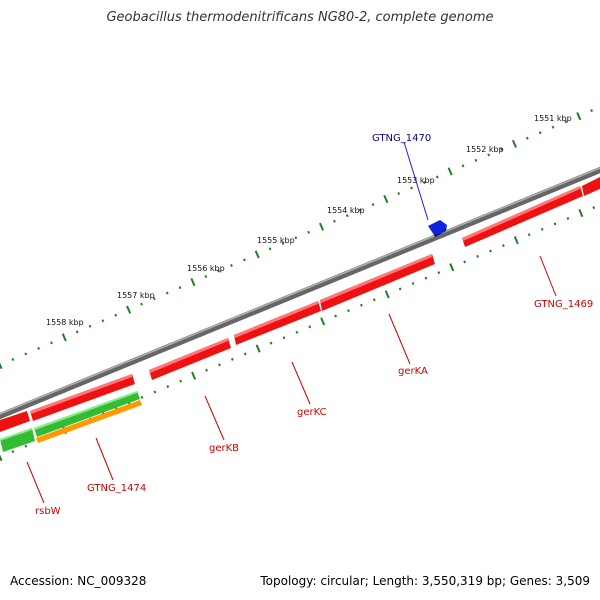 Image resolution: width=600 pixels, height=600 pixels. What do you see at coordinates (15, 421) in the screenshot?
I see `gene-edge-red` at bounding box center [15, 421].